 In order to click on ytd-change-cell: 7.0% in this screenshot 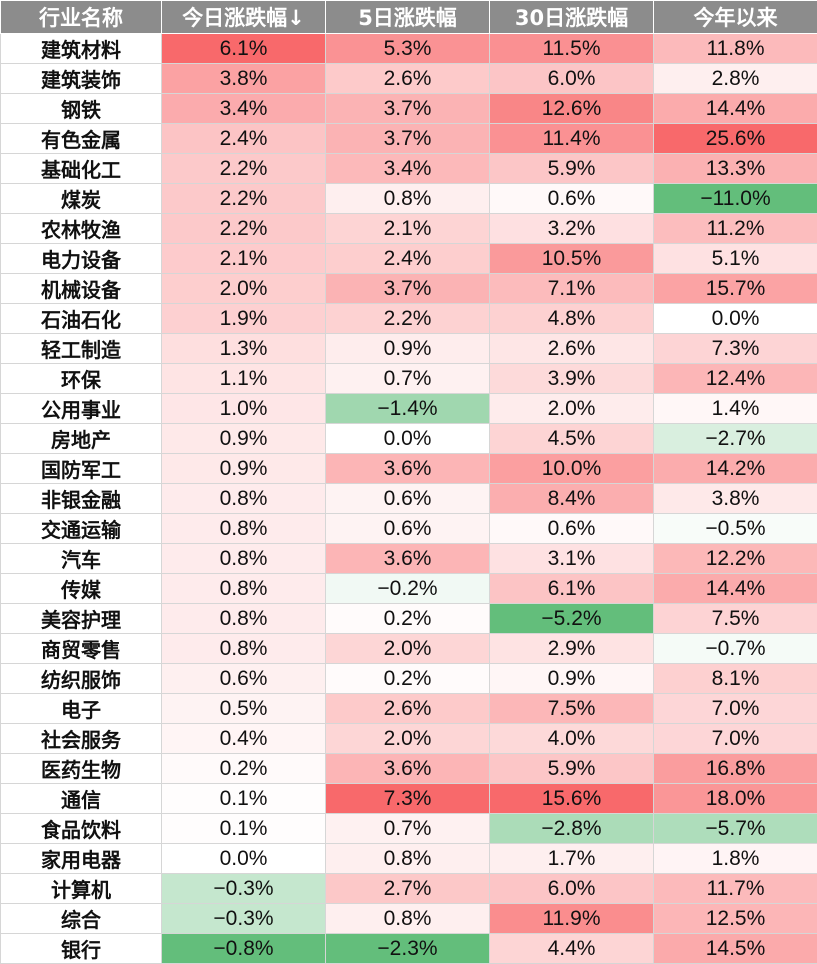, I will do `click(735, 739)`.